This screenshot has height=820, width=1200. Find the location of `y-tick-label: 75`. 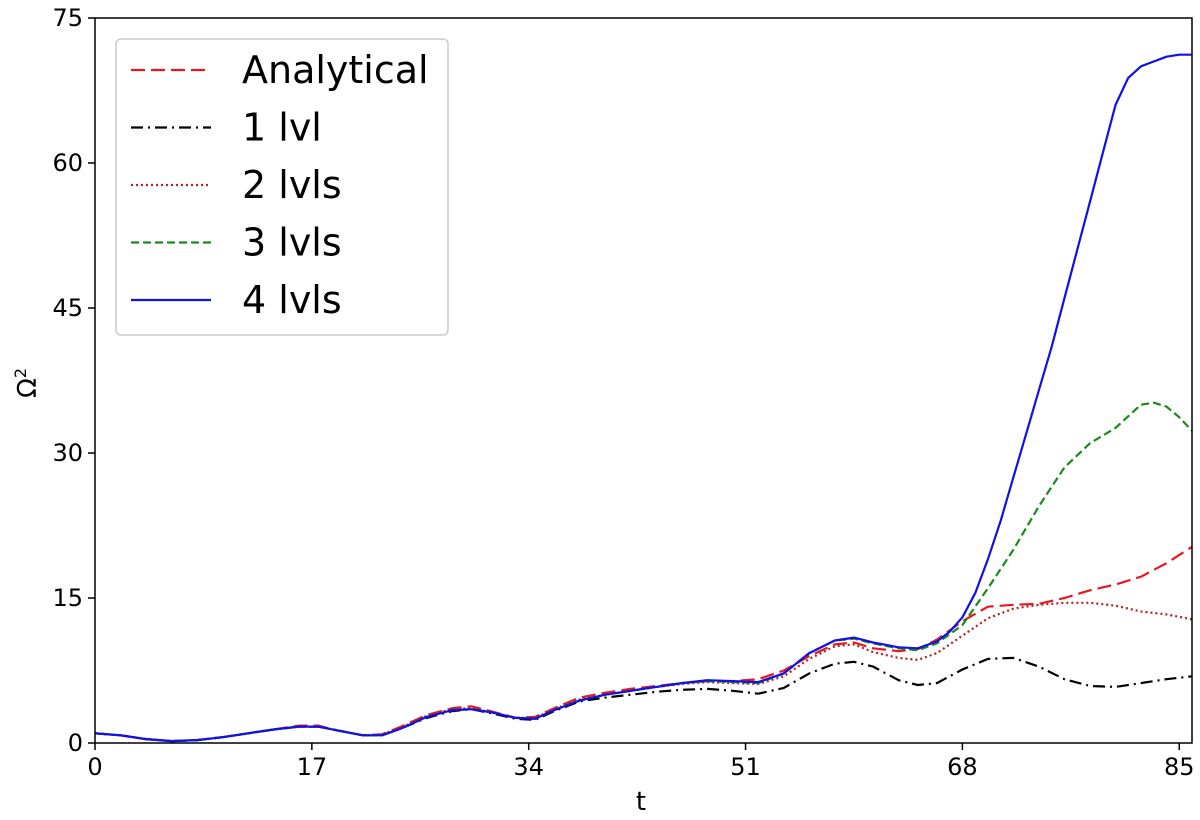

y-tick-label: 75 is located at coordinates (67, 18).